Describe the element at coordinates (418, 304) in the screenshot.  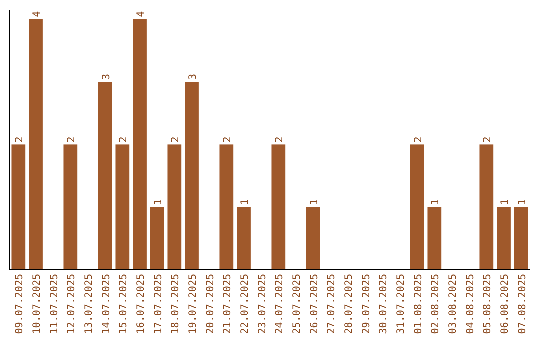
I see `x-tick-label: 01.08.2025` at that location.